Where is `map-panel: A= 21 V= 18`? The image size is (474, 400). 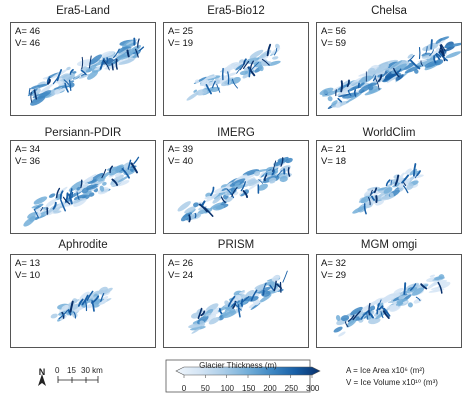
map-panel: A= 21 V= 18 is located at coordinates (389, 187).